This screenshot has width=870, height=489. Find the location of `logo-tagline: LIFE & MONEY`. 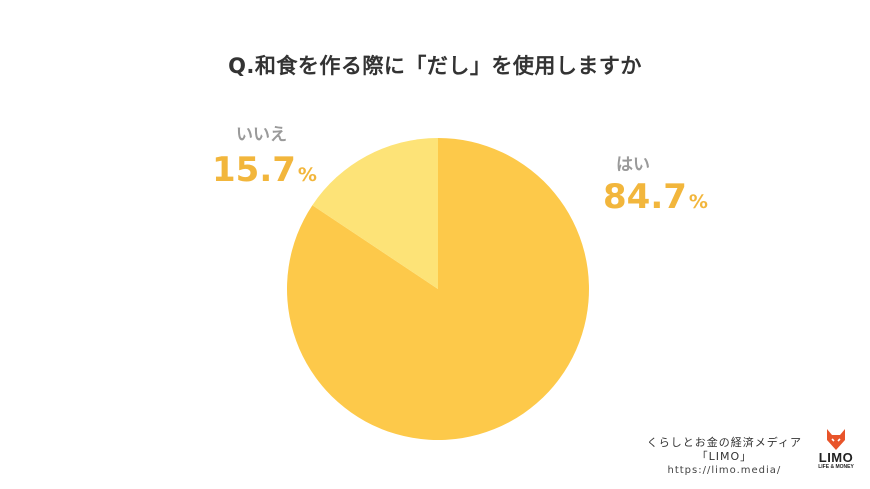

logo-tagline: LIFE & MONEY is located at coordinates (836, 467).